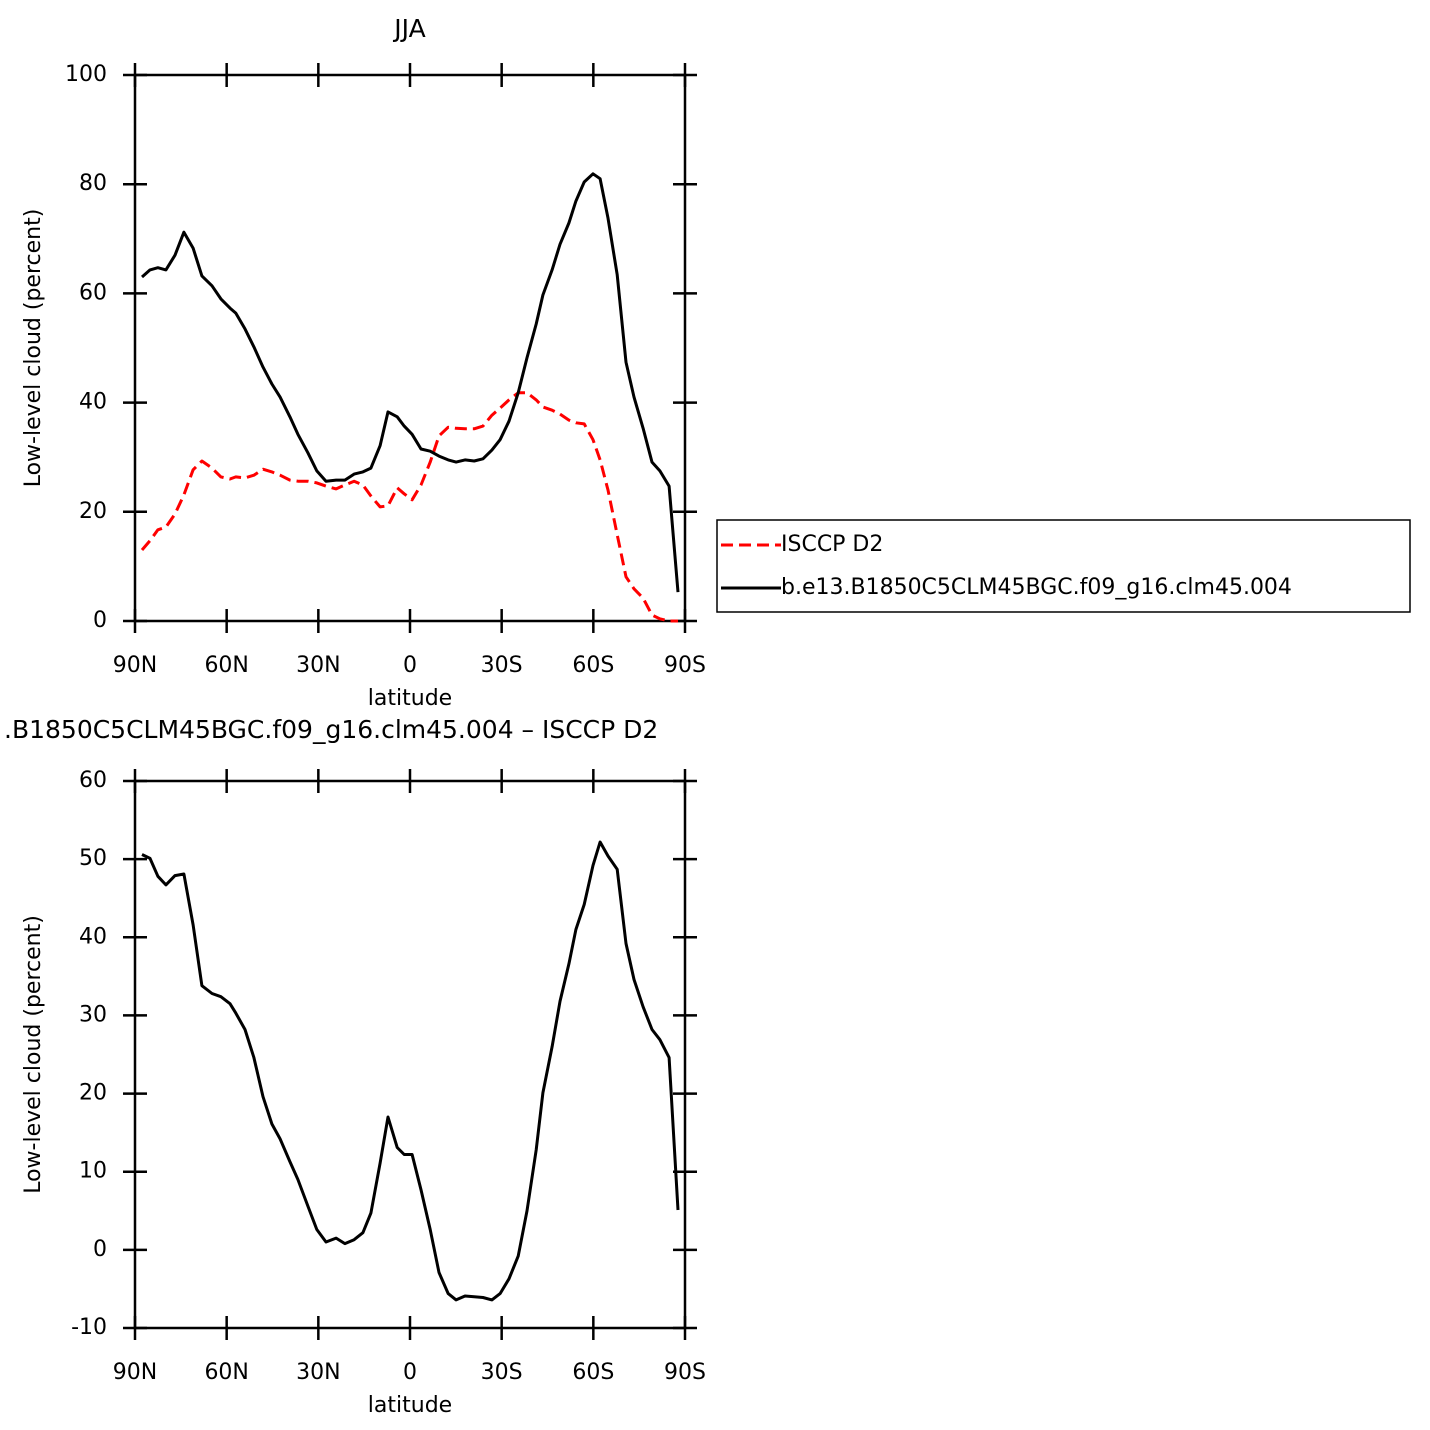 This screenshot has width=1430, height=1430. What do you see at coordinates (93, 858) in the screenshot?
I see `y-tick-label: 50` at bounding box center [93, 858].